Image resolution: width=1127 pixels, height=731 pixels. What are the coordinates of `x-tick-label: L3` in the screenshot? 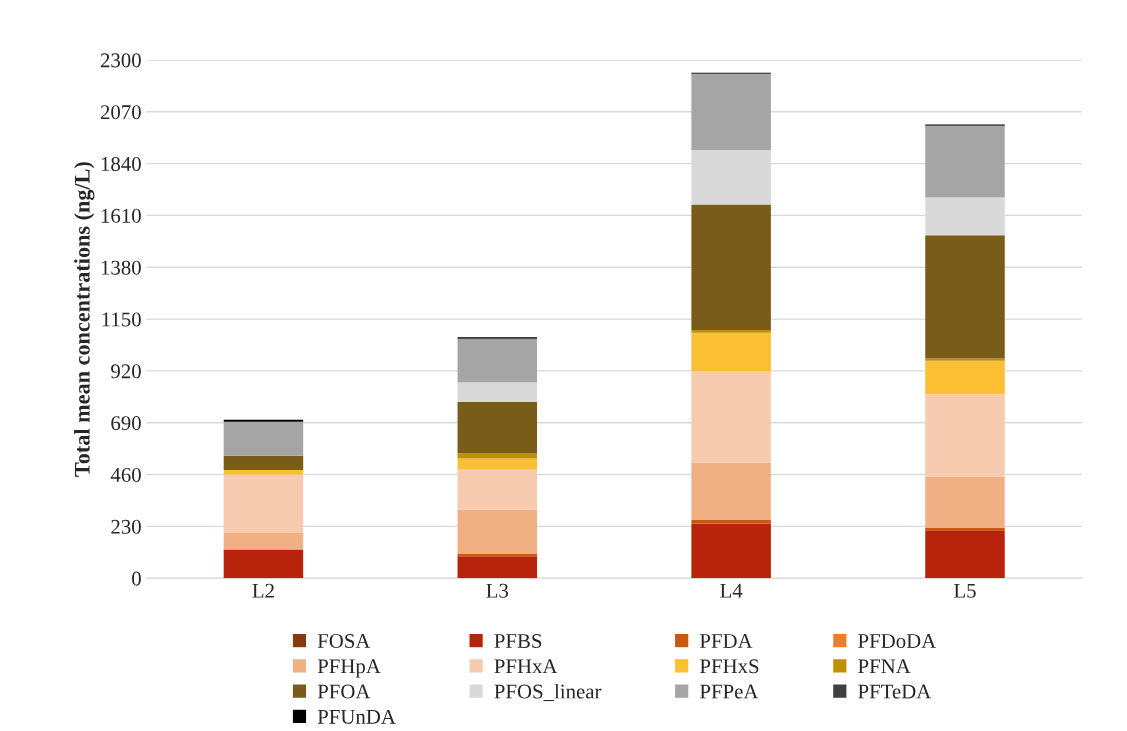 It's located at (497, 590).